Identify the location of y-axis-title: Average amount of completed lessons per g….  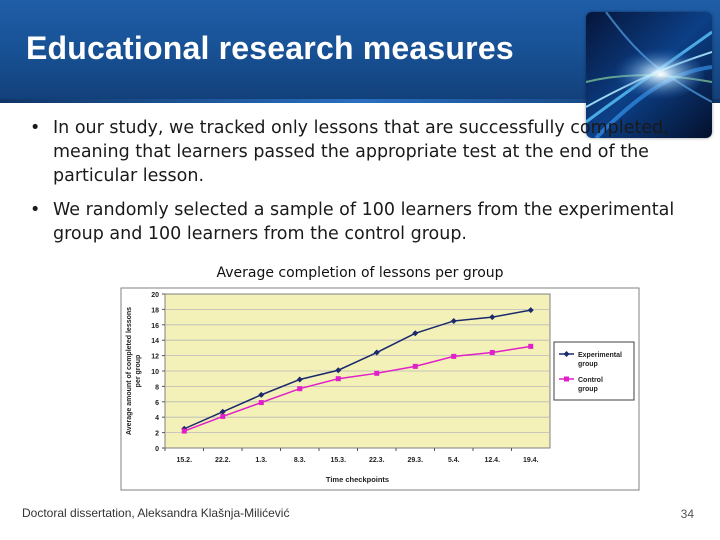
(134, 371).